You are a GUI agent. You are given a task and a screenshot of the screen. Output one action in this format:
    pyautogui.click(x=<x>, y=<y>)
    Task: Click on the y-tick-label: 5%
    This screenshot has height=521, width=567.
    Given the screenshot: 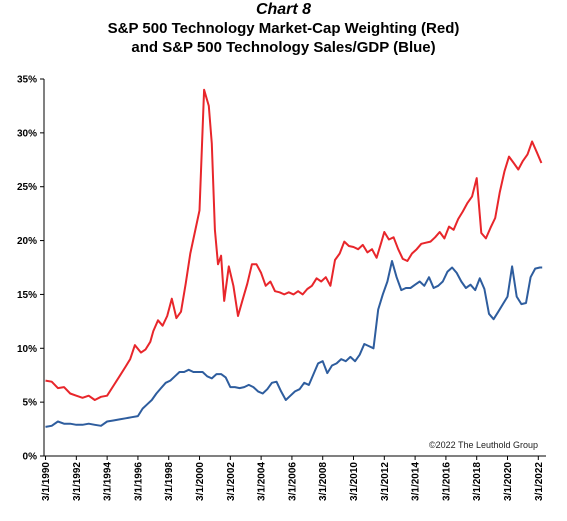 What is the action you would take?
    pyautogui.click(x=30, y=403)
    